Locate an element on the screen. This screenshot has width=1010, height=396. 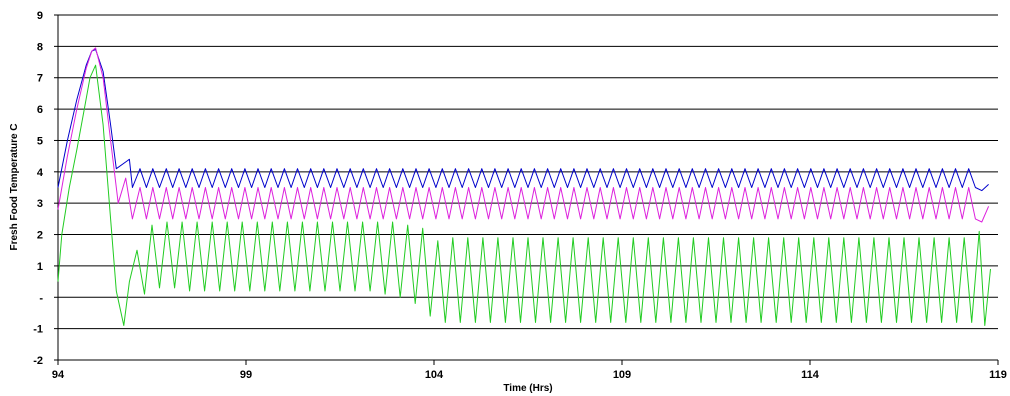
y-tick-label: 6 is located at coordinates (40, 110).